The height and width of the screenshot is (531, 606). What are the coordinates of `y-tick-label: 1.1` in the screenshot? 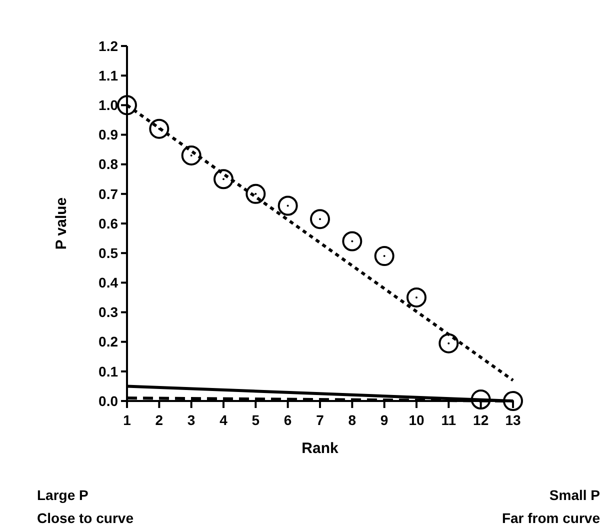 It's located at (108, 75).